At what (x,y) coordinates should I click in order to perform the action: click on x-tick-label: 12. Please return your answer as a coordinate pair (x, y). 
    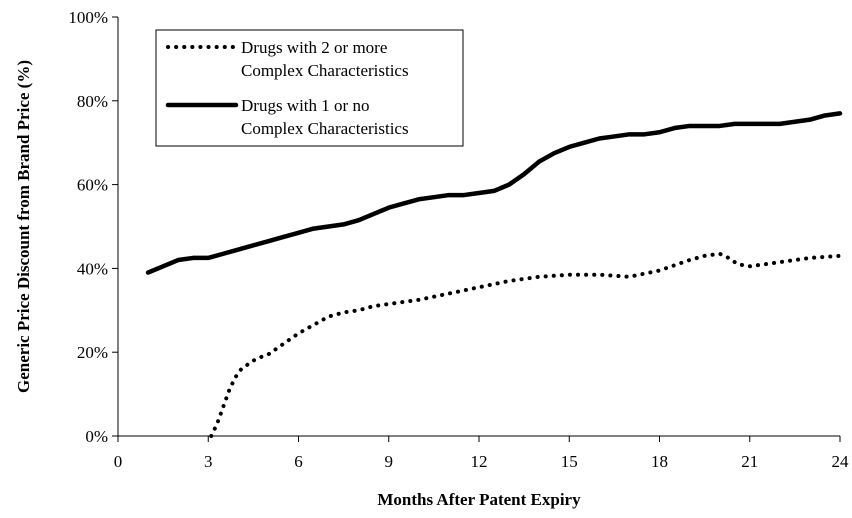
    Looking at the image, I should click on (479, 461).